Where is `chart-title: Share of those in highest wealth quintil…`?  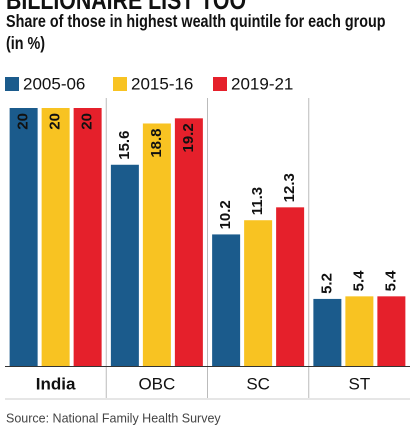
chart-title: Share of those in highest wealth quintil… is located at coordinates (196, 32).